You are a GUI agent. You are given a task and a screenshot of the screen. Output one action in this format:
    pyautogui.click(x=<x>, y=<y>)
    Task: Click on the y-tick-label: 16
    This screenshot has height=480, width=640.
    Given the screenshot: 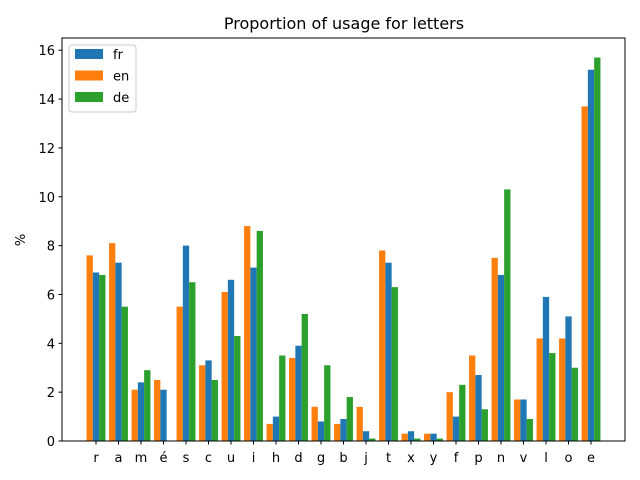 What is the action you would take?
    pyautogui.click(x=46, y=51)
    